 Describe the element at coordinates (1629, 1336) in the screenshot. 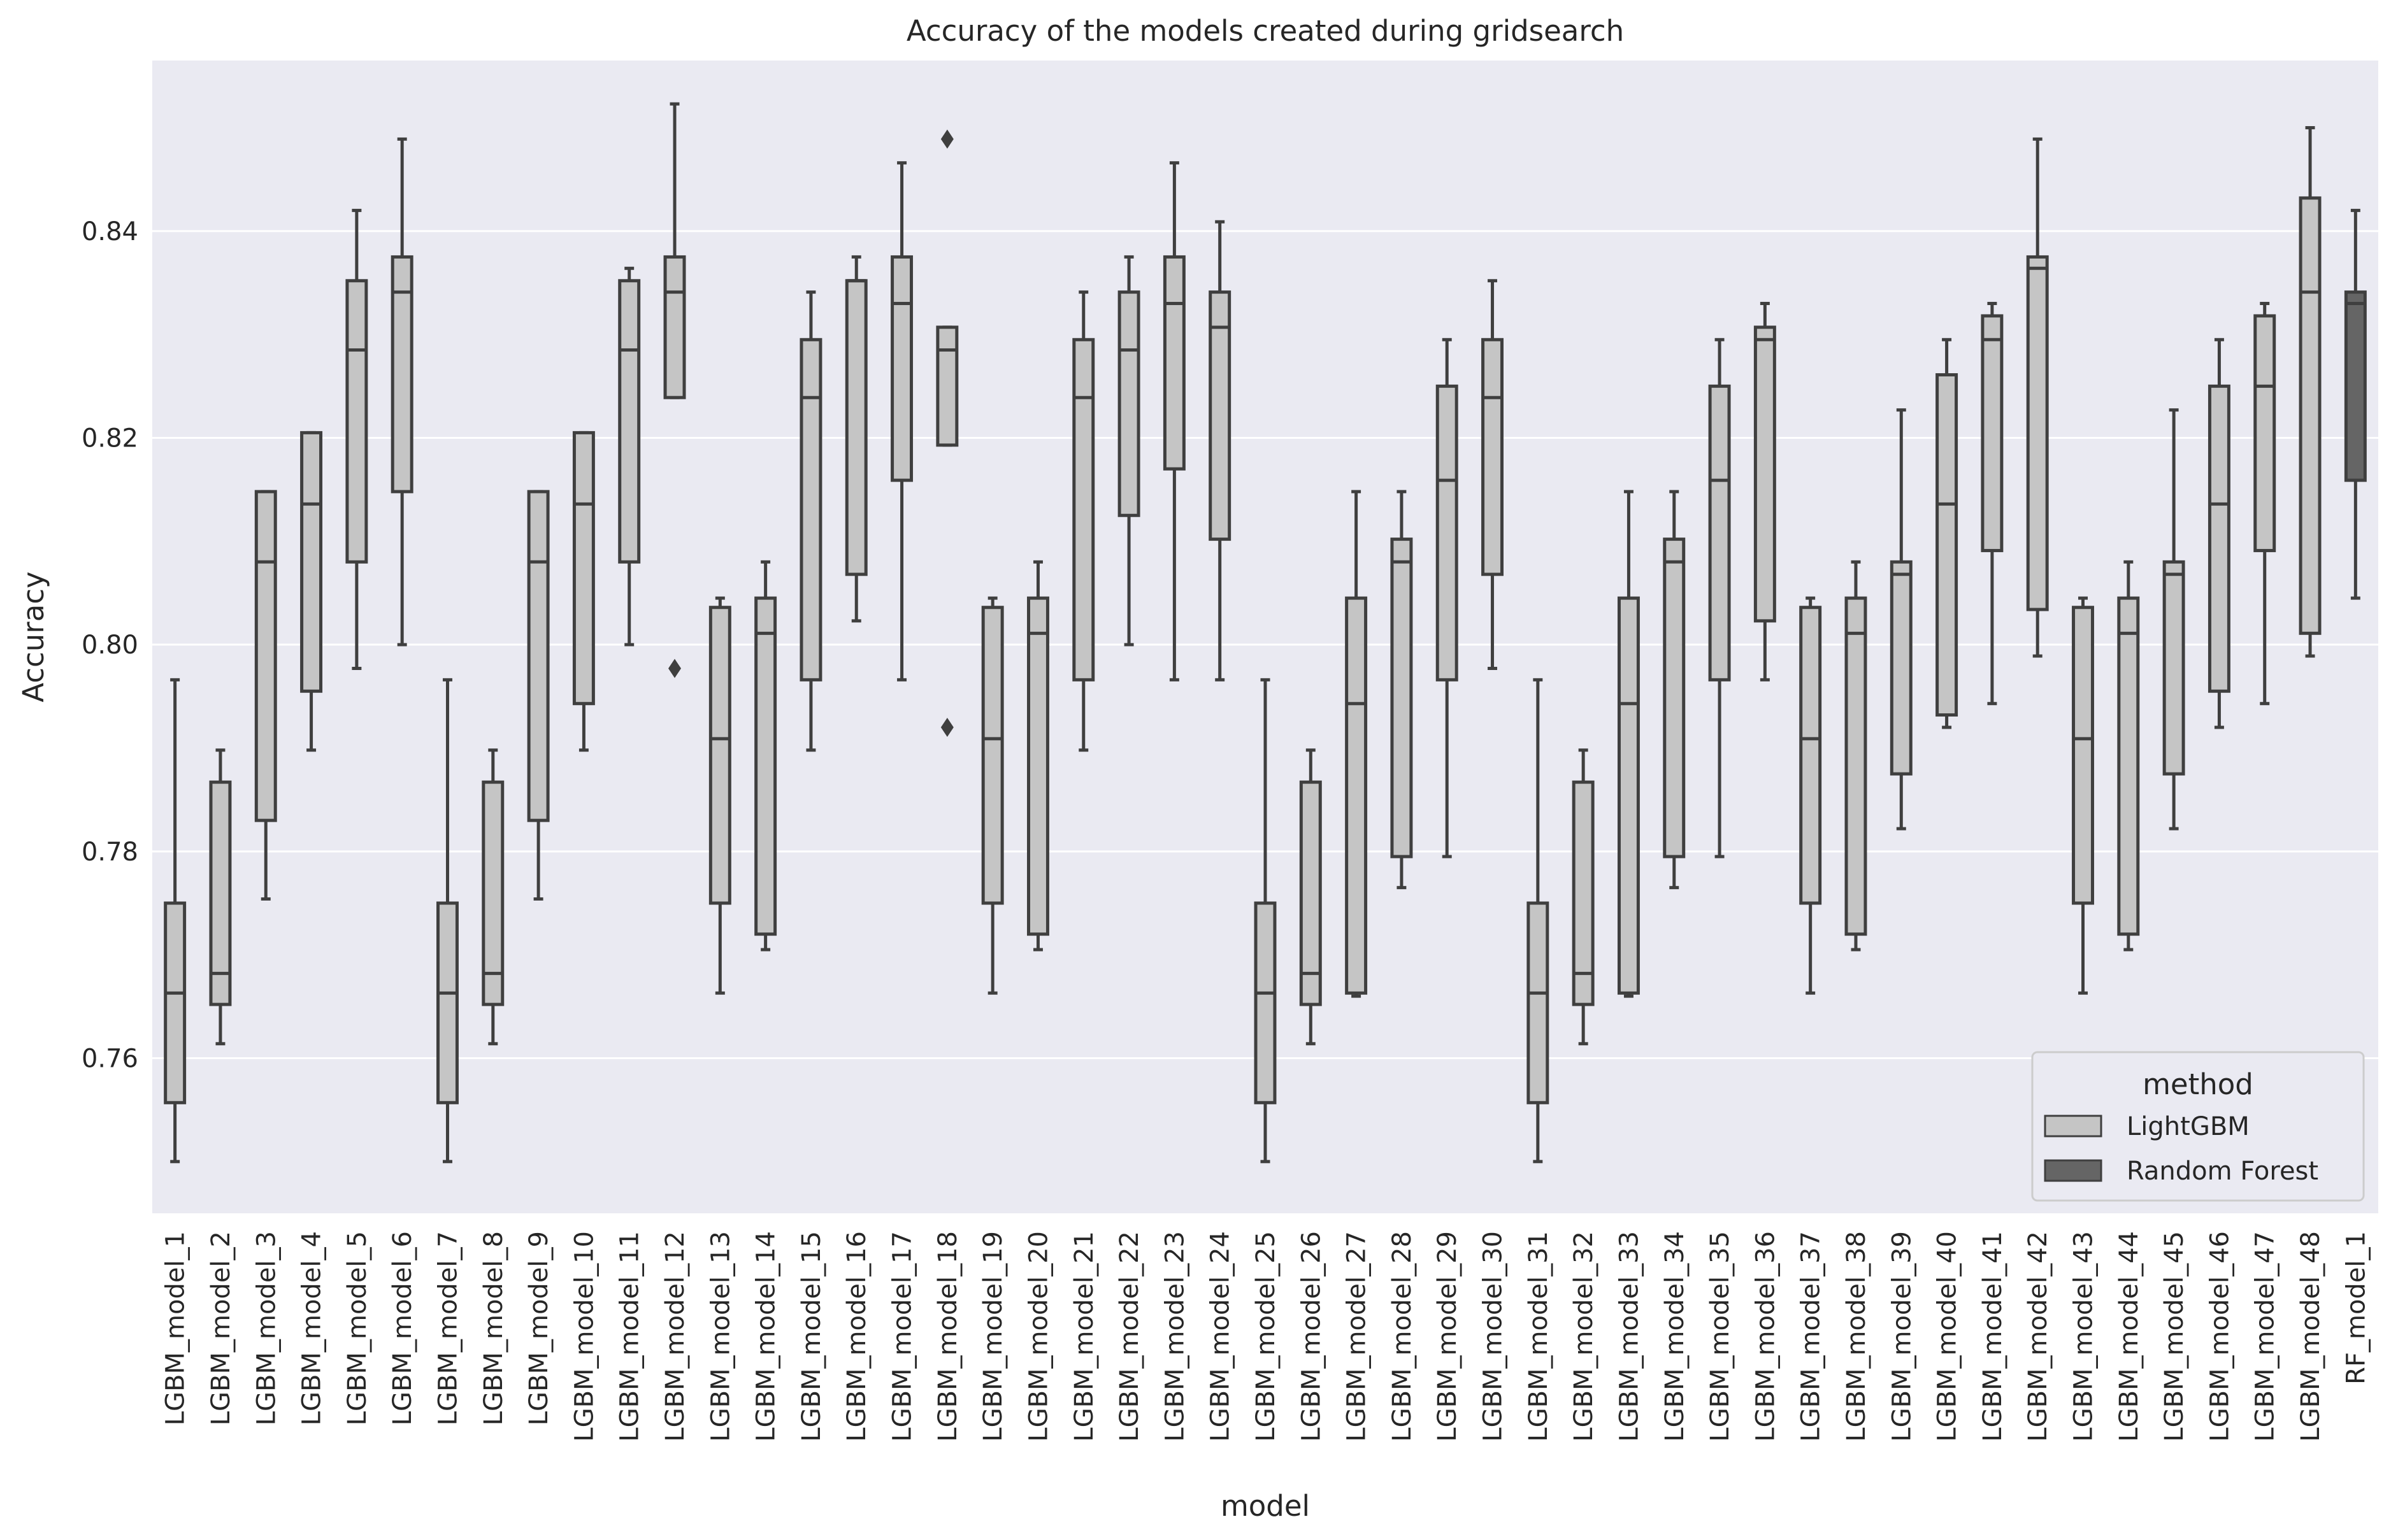

I see `x-tick-label: LGBM_model_33` at that location.